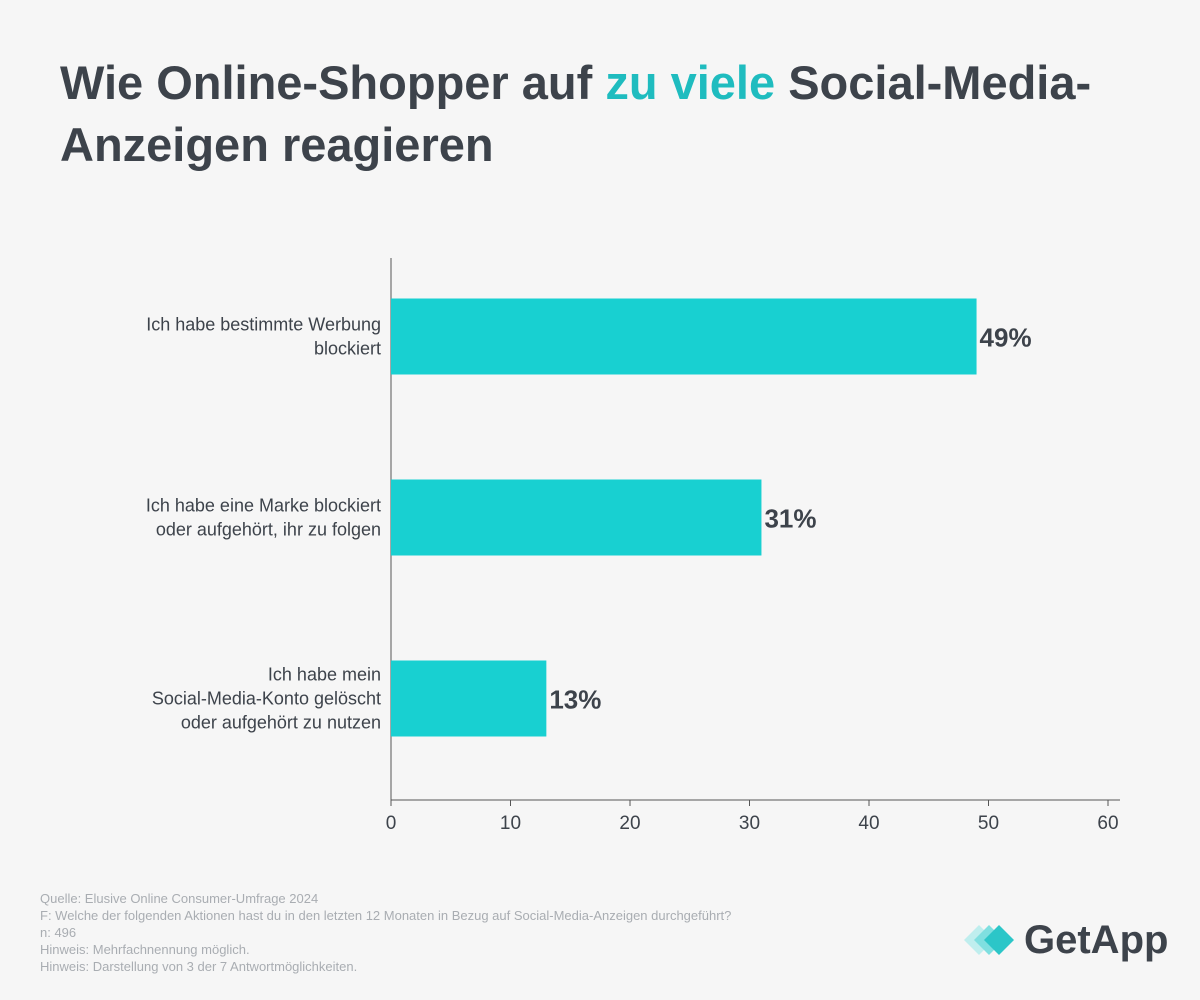  I want to click on footnote-sample-size: n: 496, so click(58, 932).